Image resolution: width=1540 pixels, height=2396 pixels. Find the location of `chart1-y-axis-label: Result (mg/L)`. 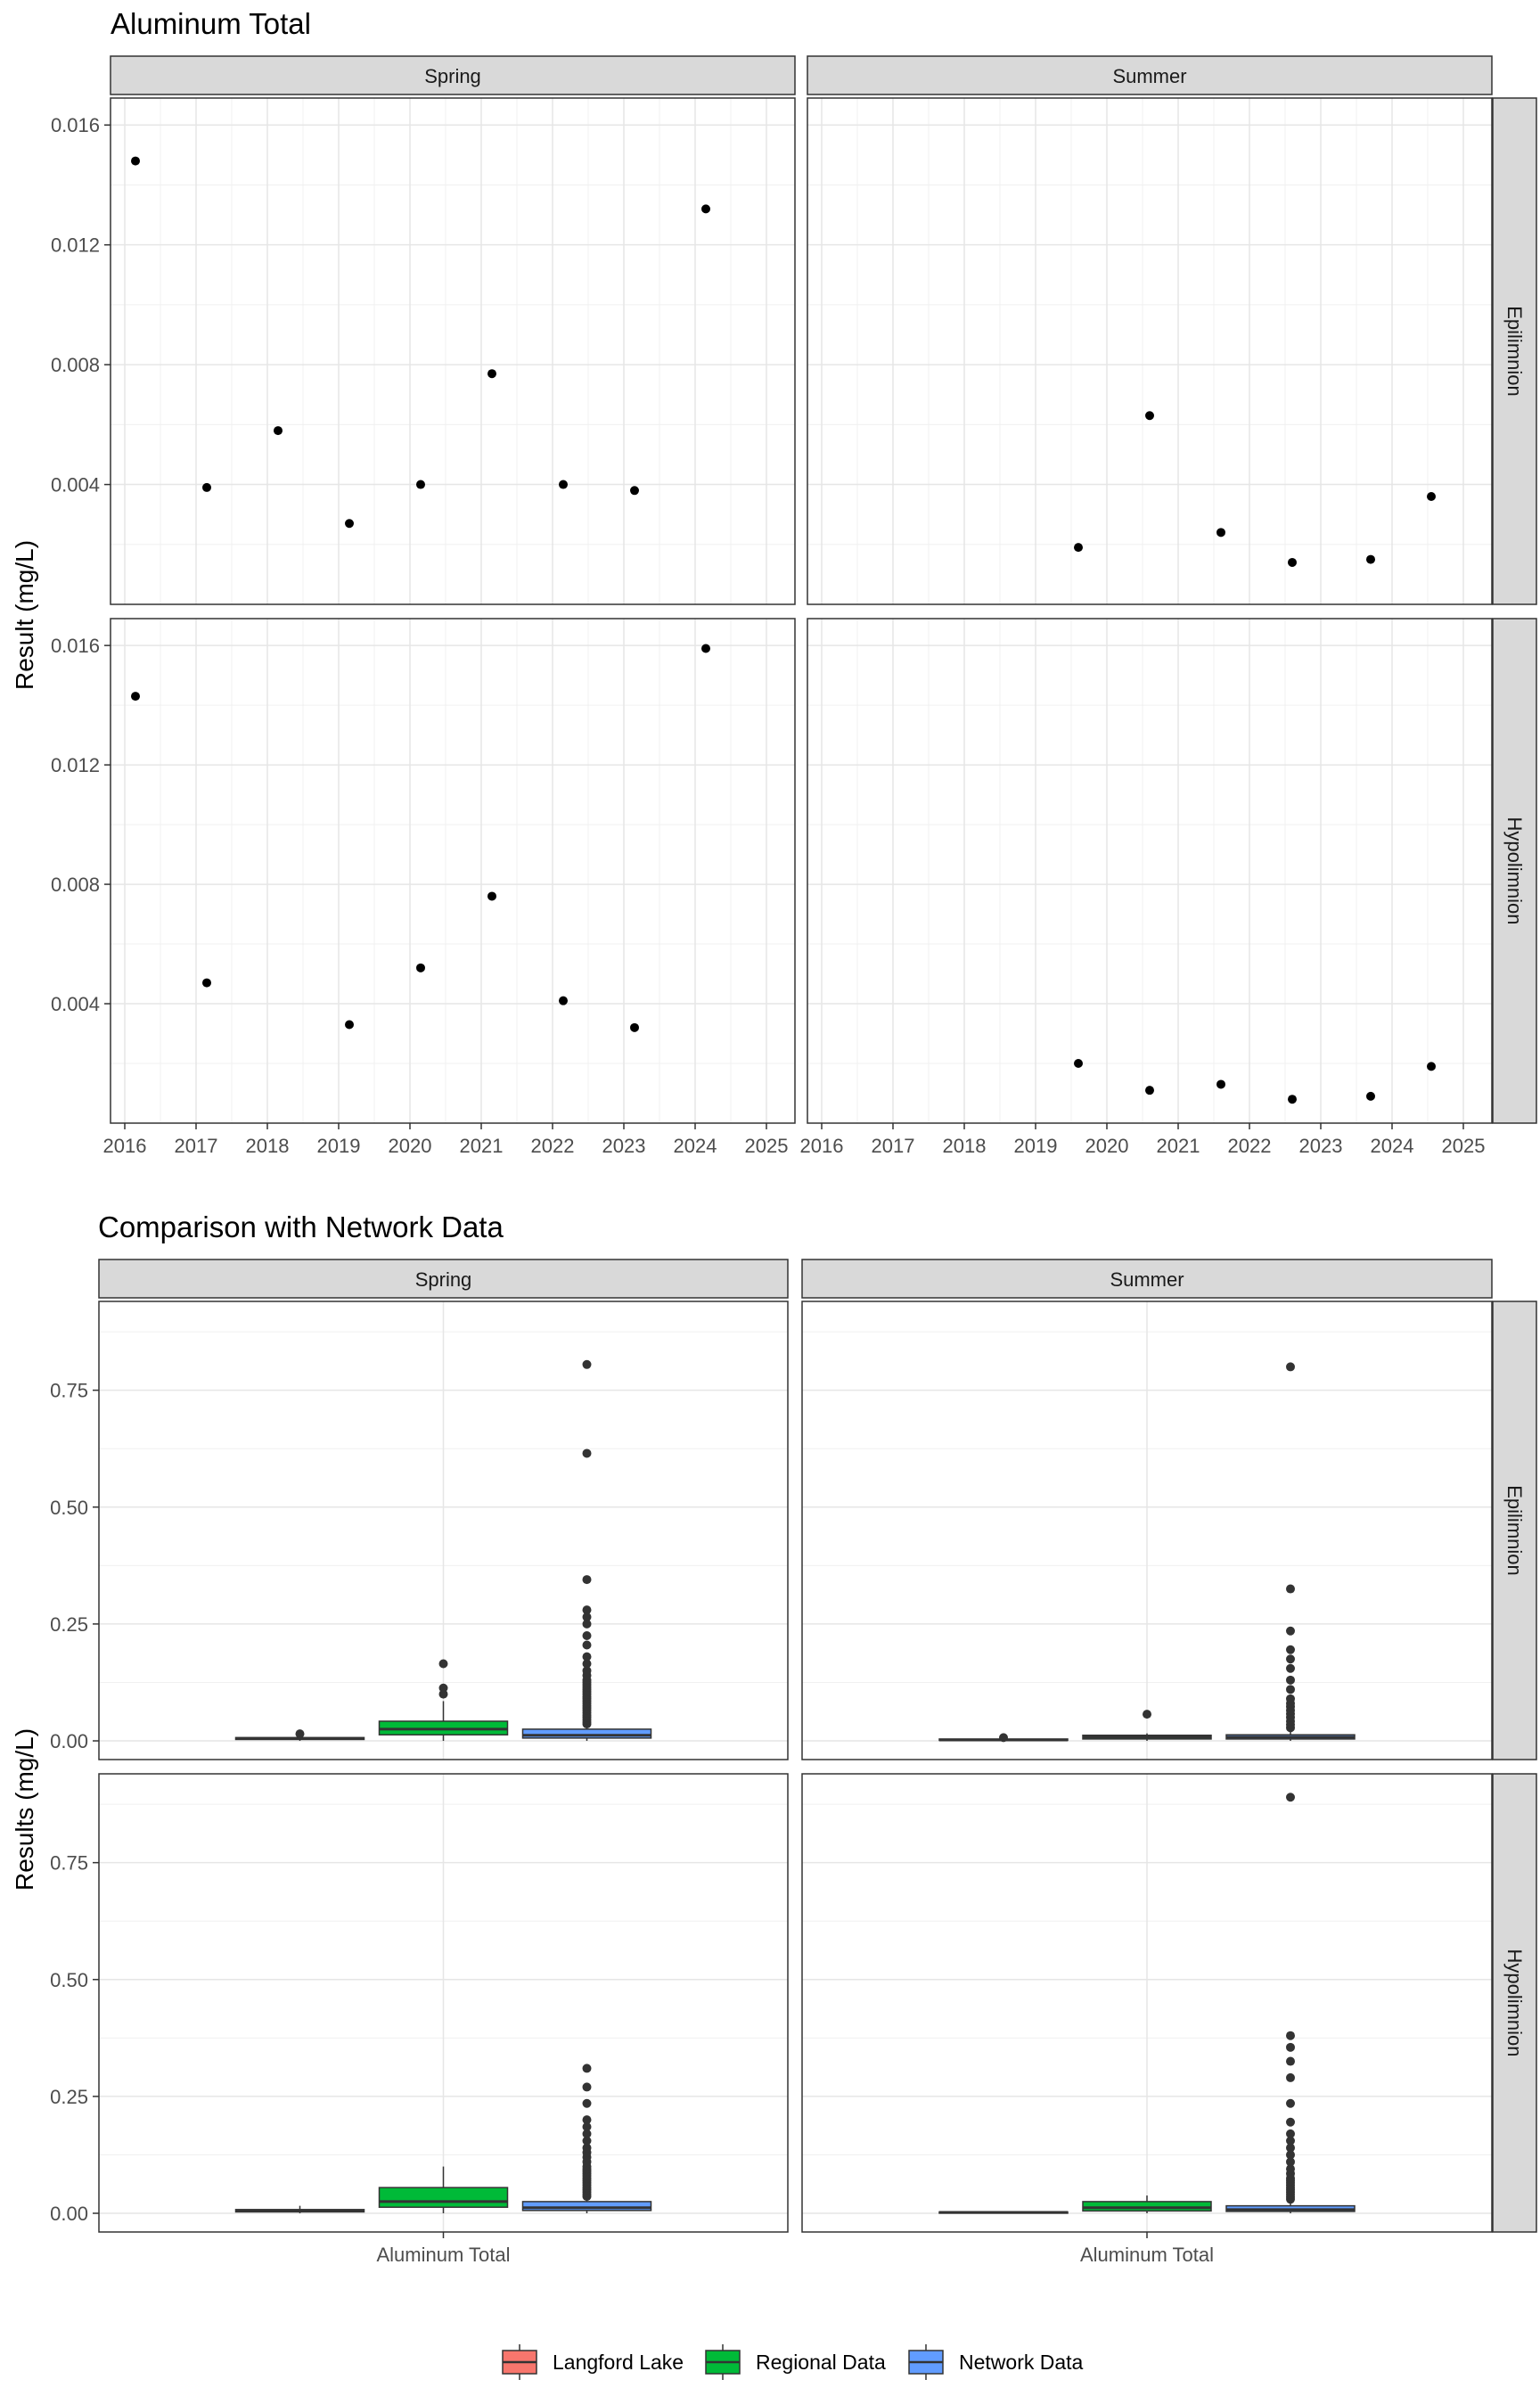

chart1-y-axis-label: Result (mg/L) is located at coordinates (24, 615).